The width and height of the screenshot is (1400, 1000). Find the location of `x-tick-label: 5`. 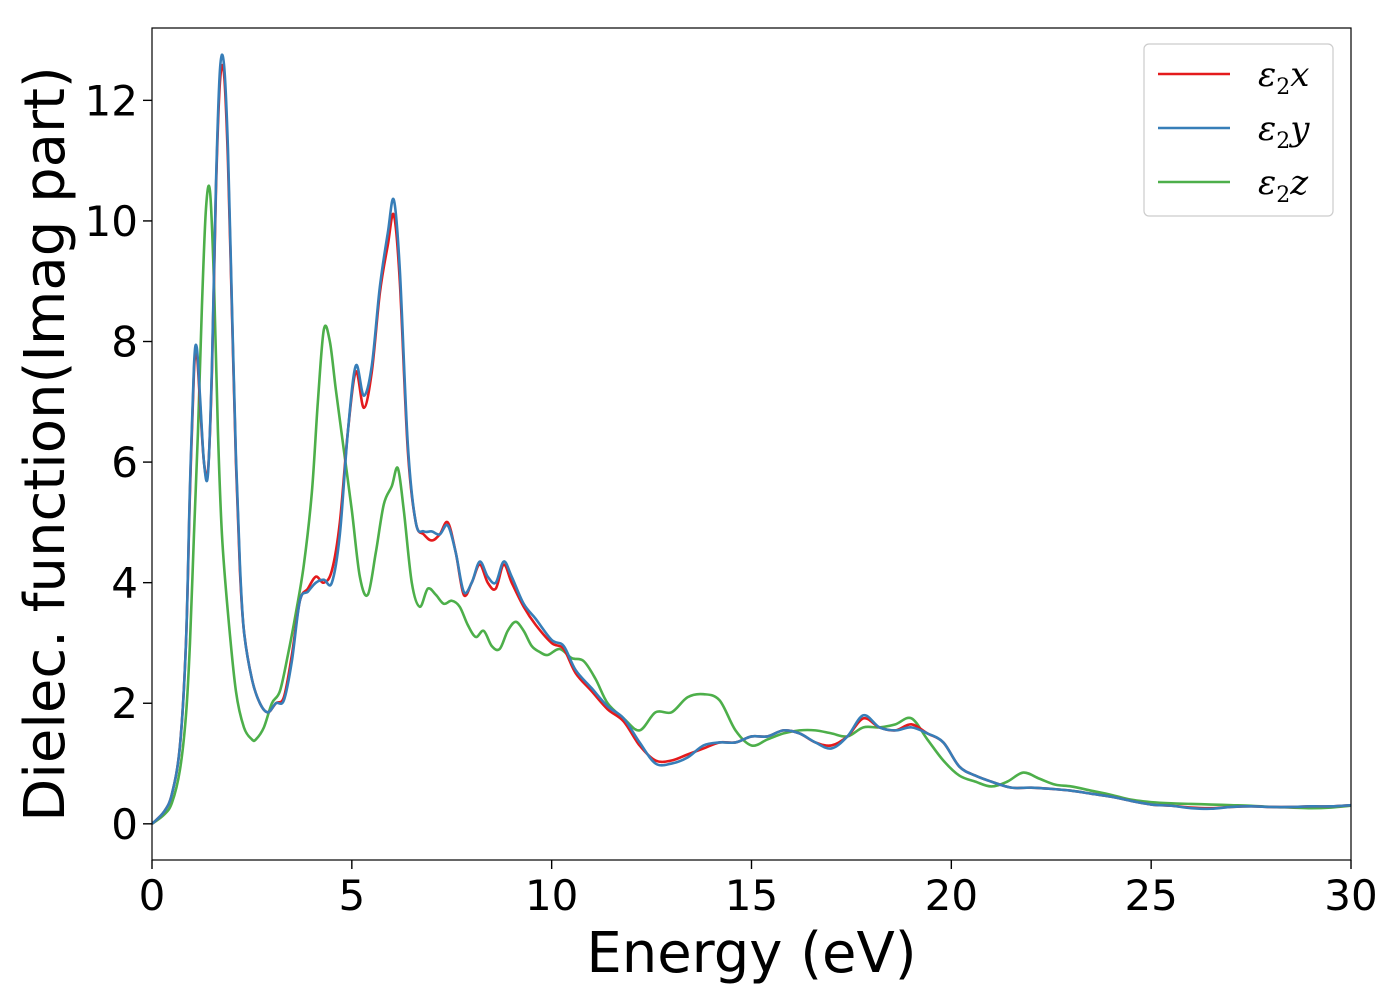

x-tick-label: 5 is located at coordinates (351, 895).